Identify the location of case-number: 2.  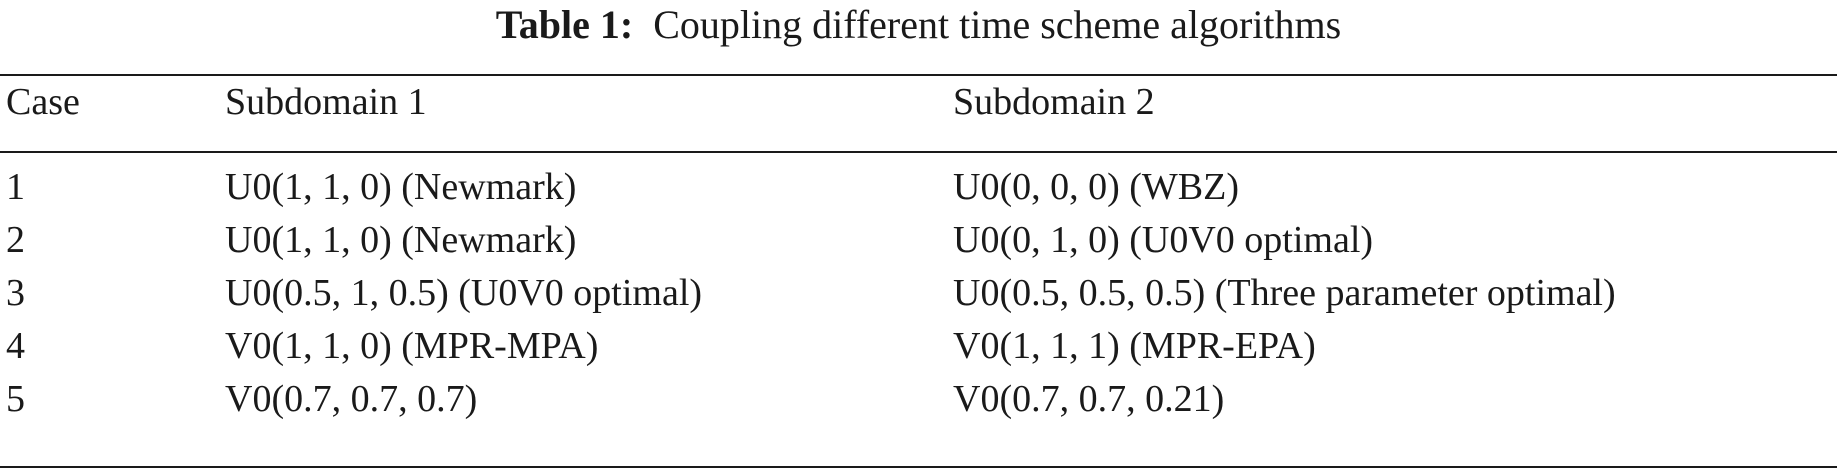
(15, 240).